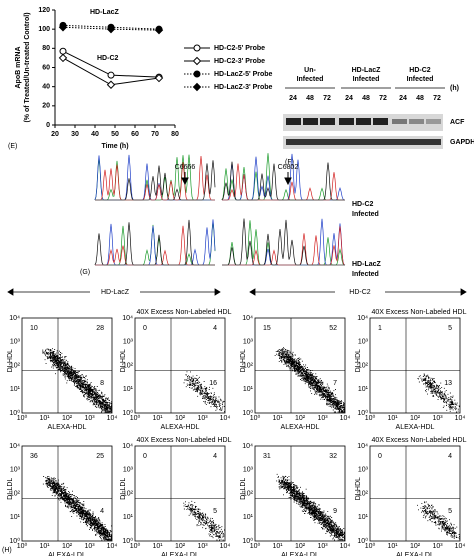  I want to click on x-tick-label: 50, so click(115, 134).